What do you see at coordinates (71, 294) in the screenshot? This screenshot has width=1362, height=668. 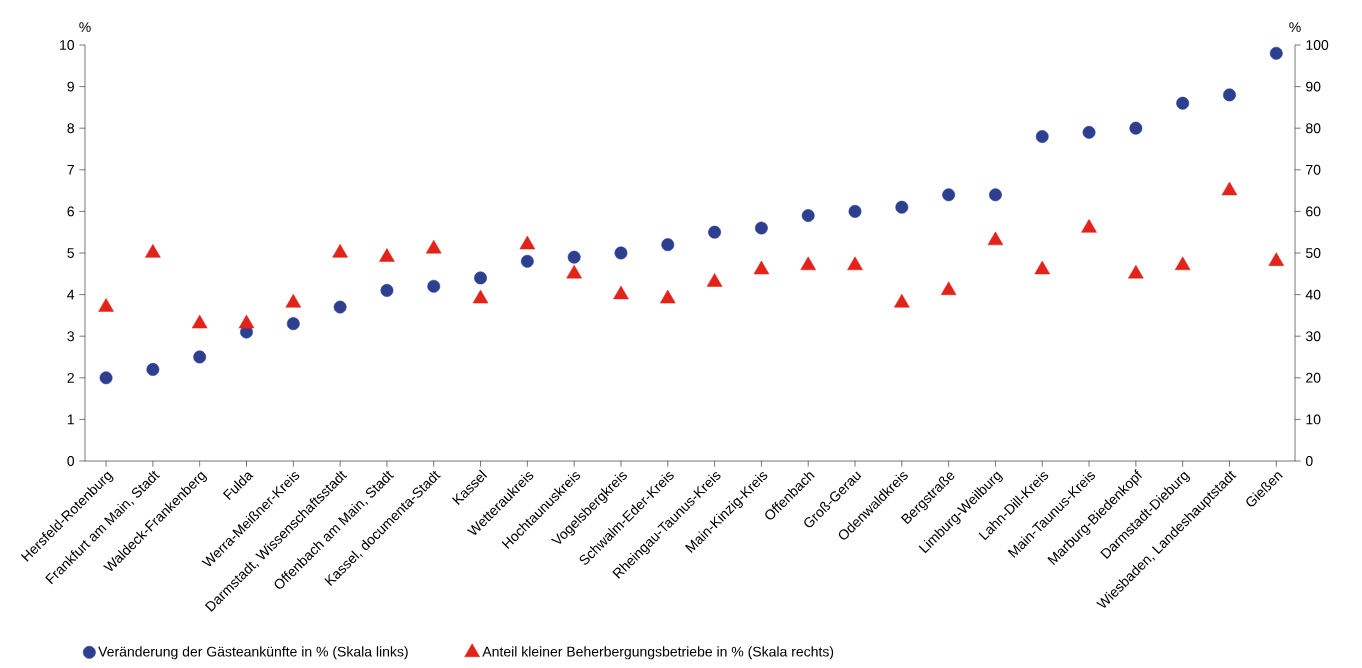 I see `y-tick-label: 4` at bounding box center [71, 294].